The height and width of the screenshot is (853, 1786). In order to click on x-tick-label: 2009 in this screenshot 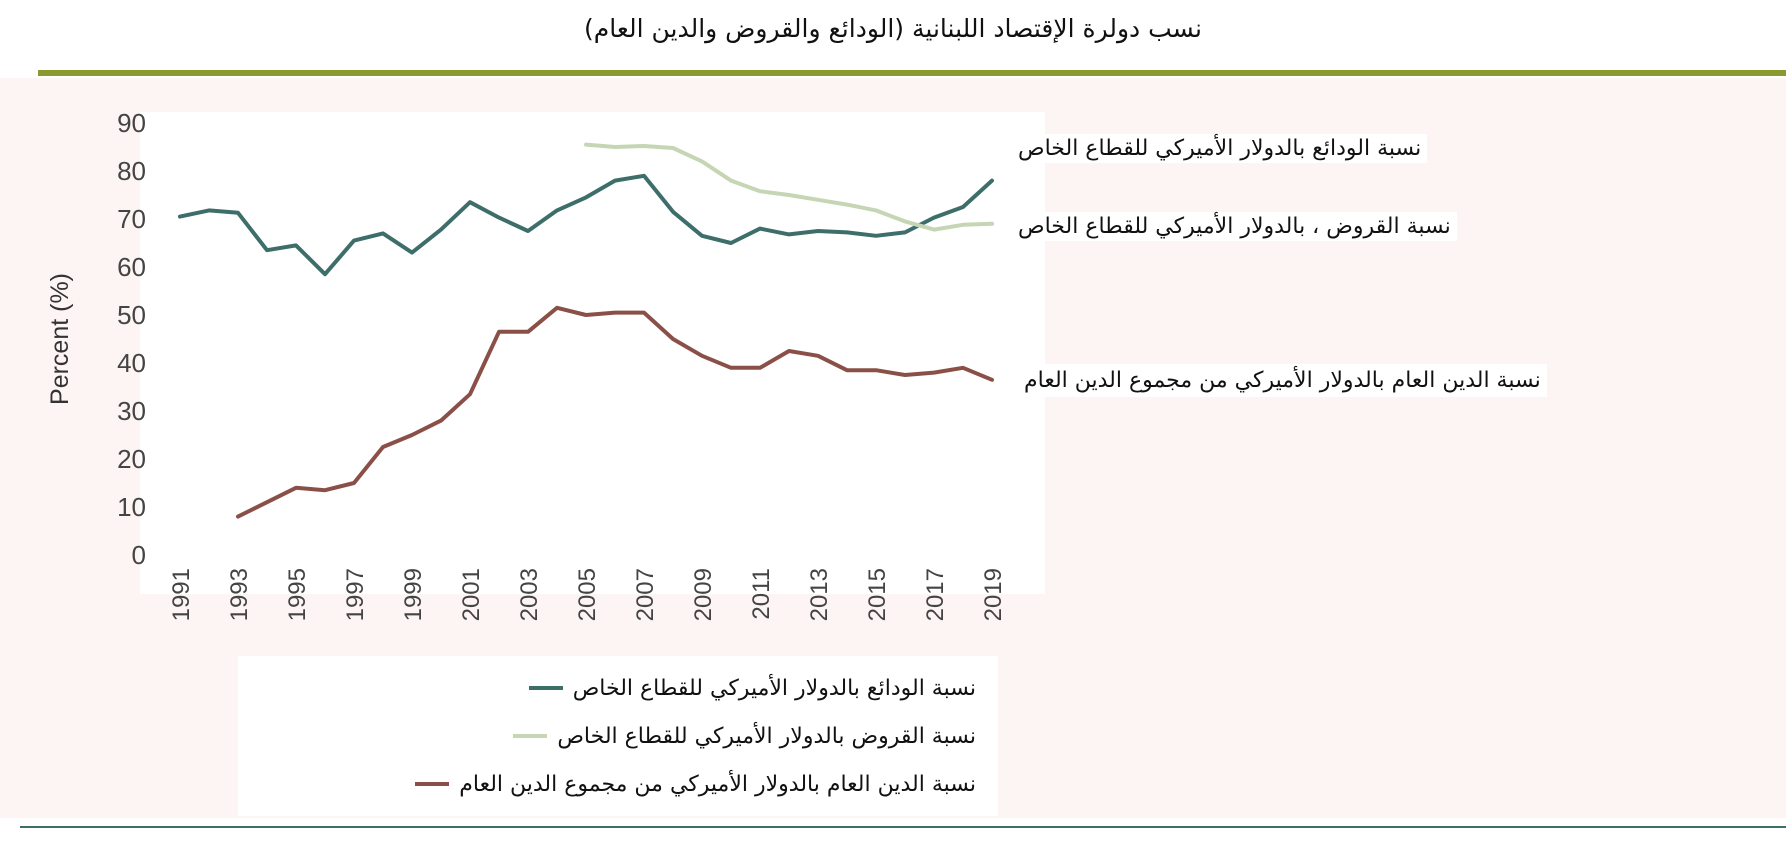, I will do `click(703, 594)`.